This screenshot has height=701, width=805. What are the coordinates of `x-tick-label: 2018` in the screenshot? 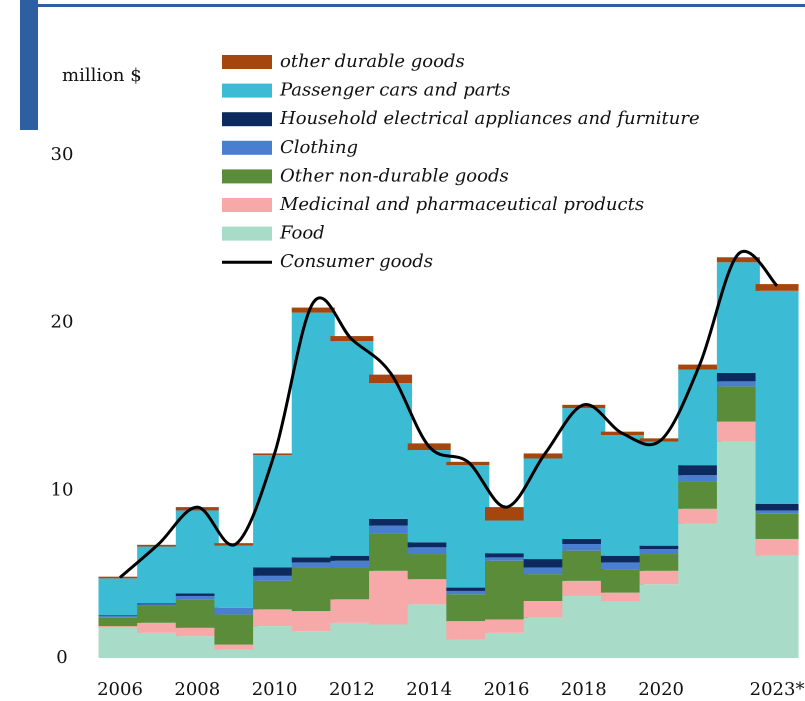 It's located at (584, 689).